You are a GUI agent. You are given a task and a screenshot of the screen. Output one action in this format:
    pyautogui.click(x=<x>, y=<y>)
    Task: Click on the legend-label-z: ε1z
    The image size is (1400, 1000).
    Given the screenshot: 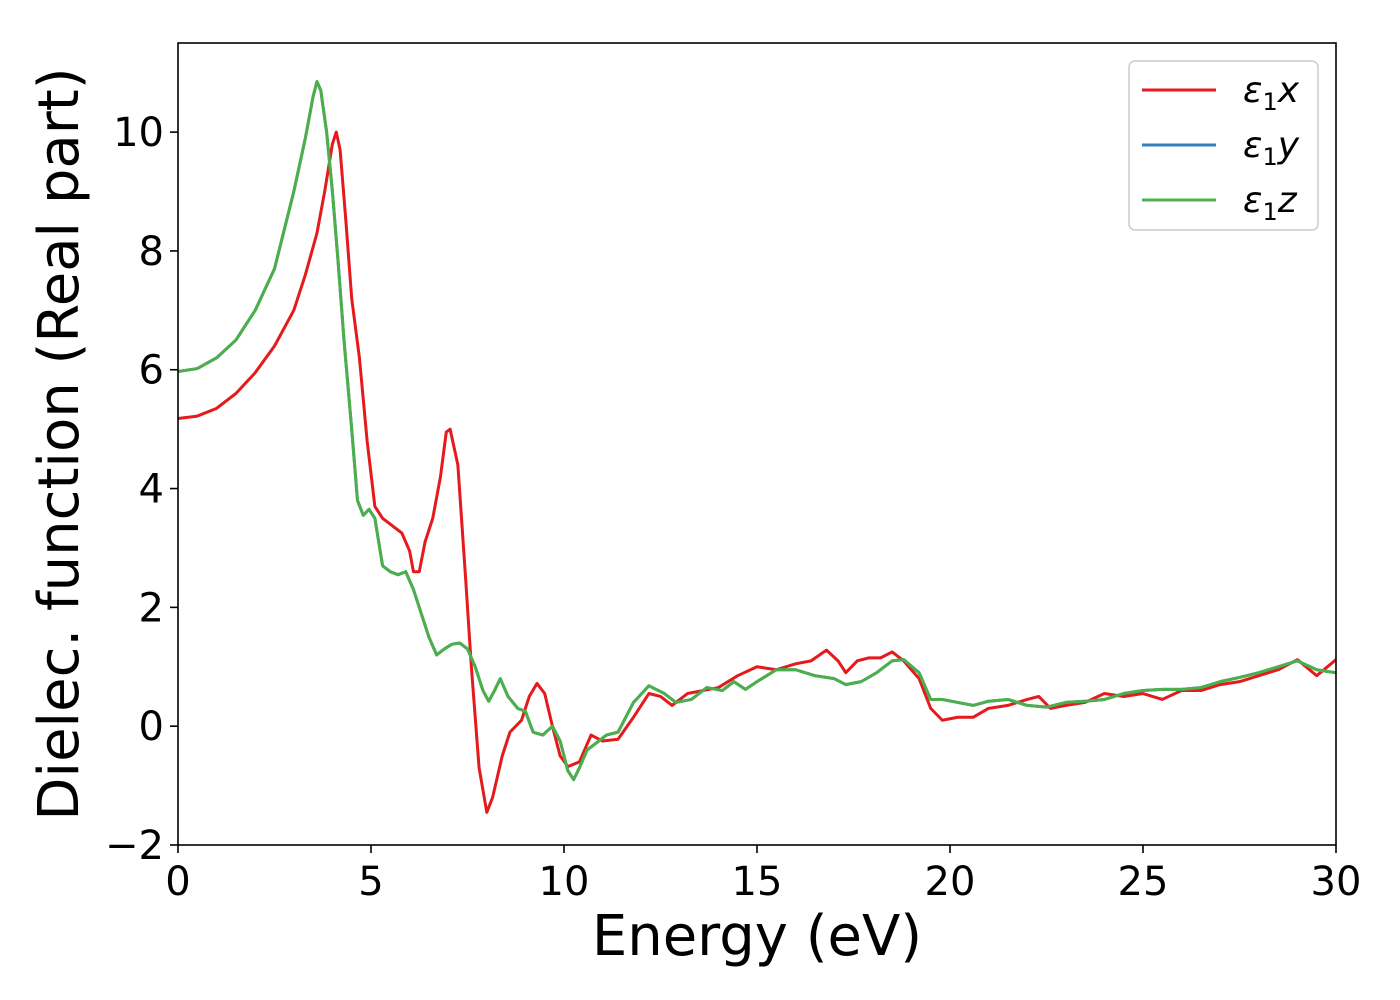 What is the action you would take?
    pyautogui.click(x=1270, y=203)
    